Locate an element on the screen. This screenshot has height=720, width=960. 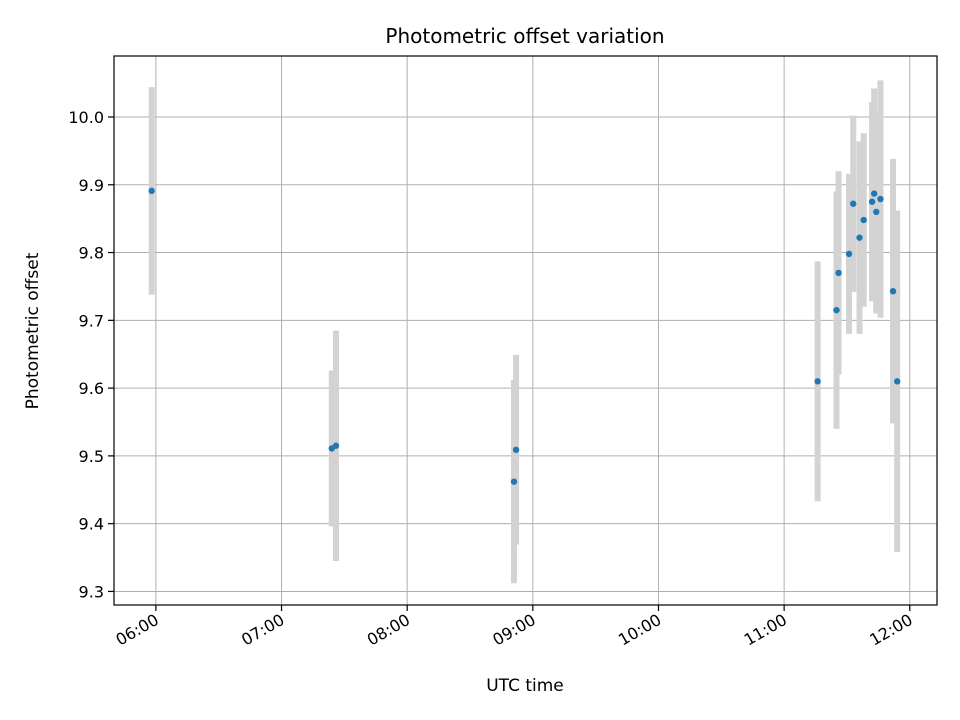
y-tick-label: 9.4 is located at coordinates (91, 524).